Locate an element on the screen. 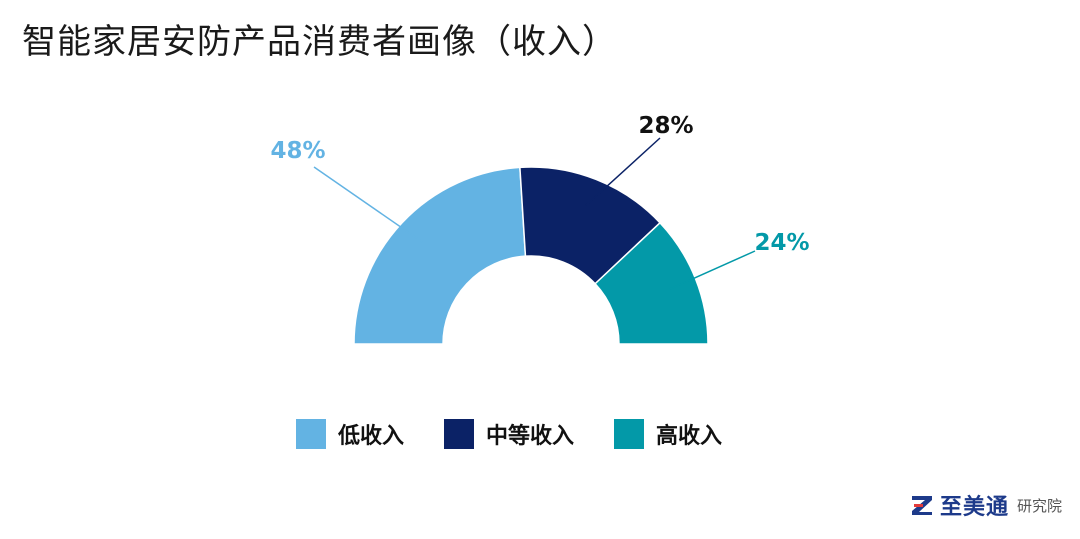  legend-swatch-high is located at coordinates (629, 434).